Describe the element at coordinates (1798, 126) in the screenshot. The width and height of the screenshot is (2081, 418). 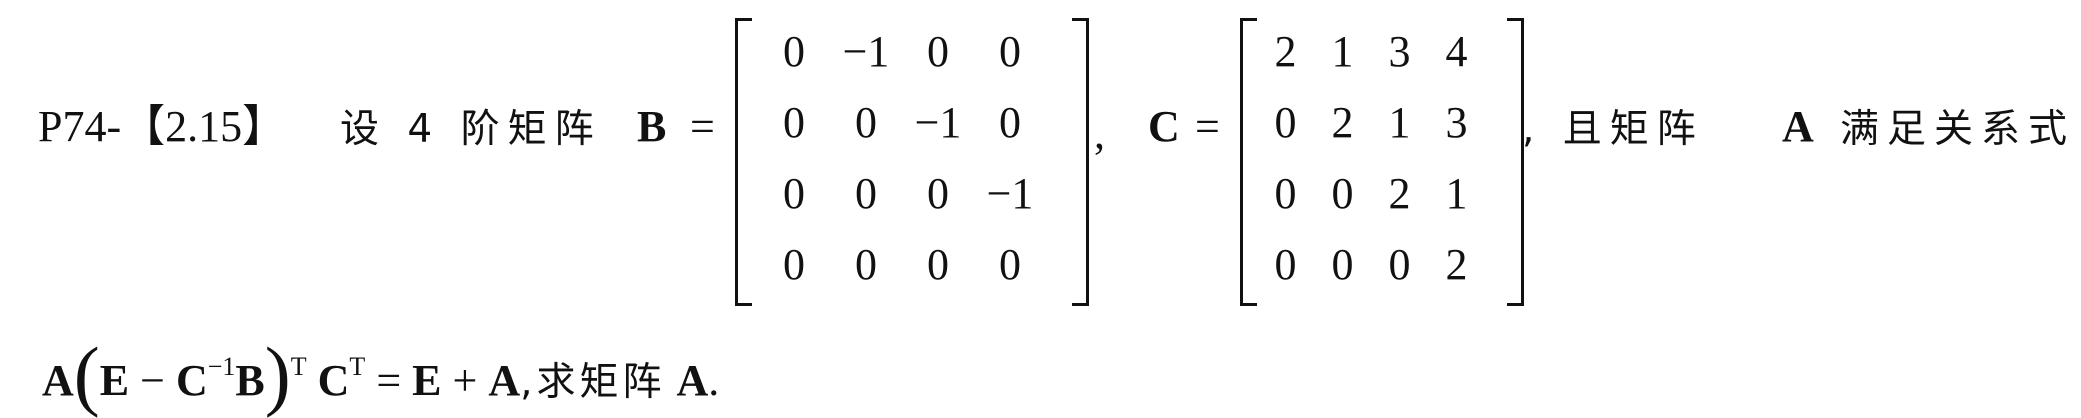
I see `symbol-a: A` at that location.